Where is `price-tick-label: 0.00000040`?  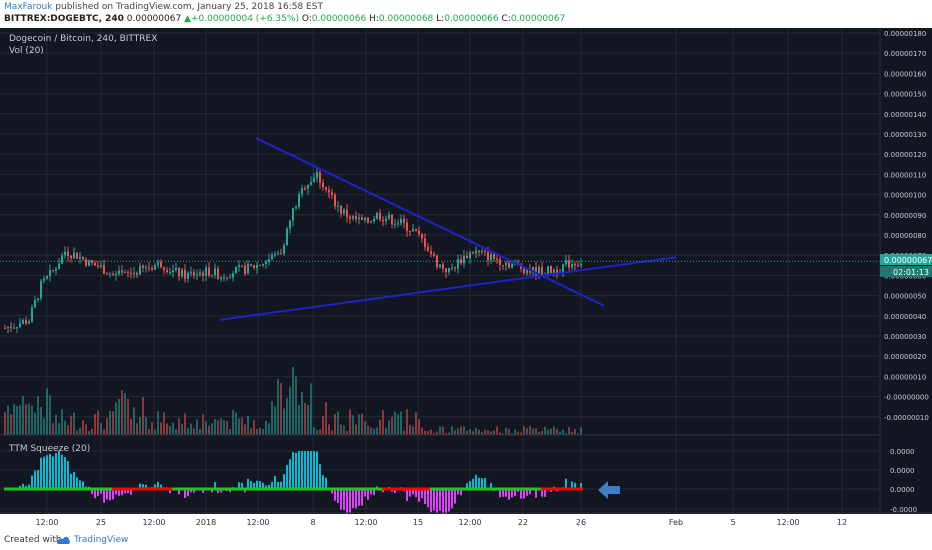 price-tick-label: 0.00000040 is located at coordinates (905, 317).